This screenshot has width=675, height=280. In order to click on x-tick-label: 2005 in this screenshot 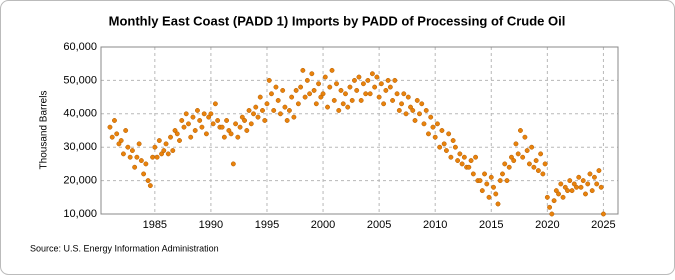, I will do `click(379, 225)`.